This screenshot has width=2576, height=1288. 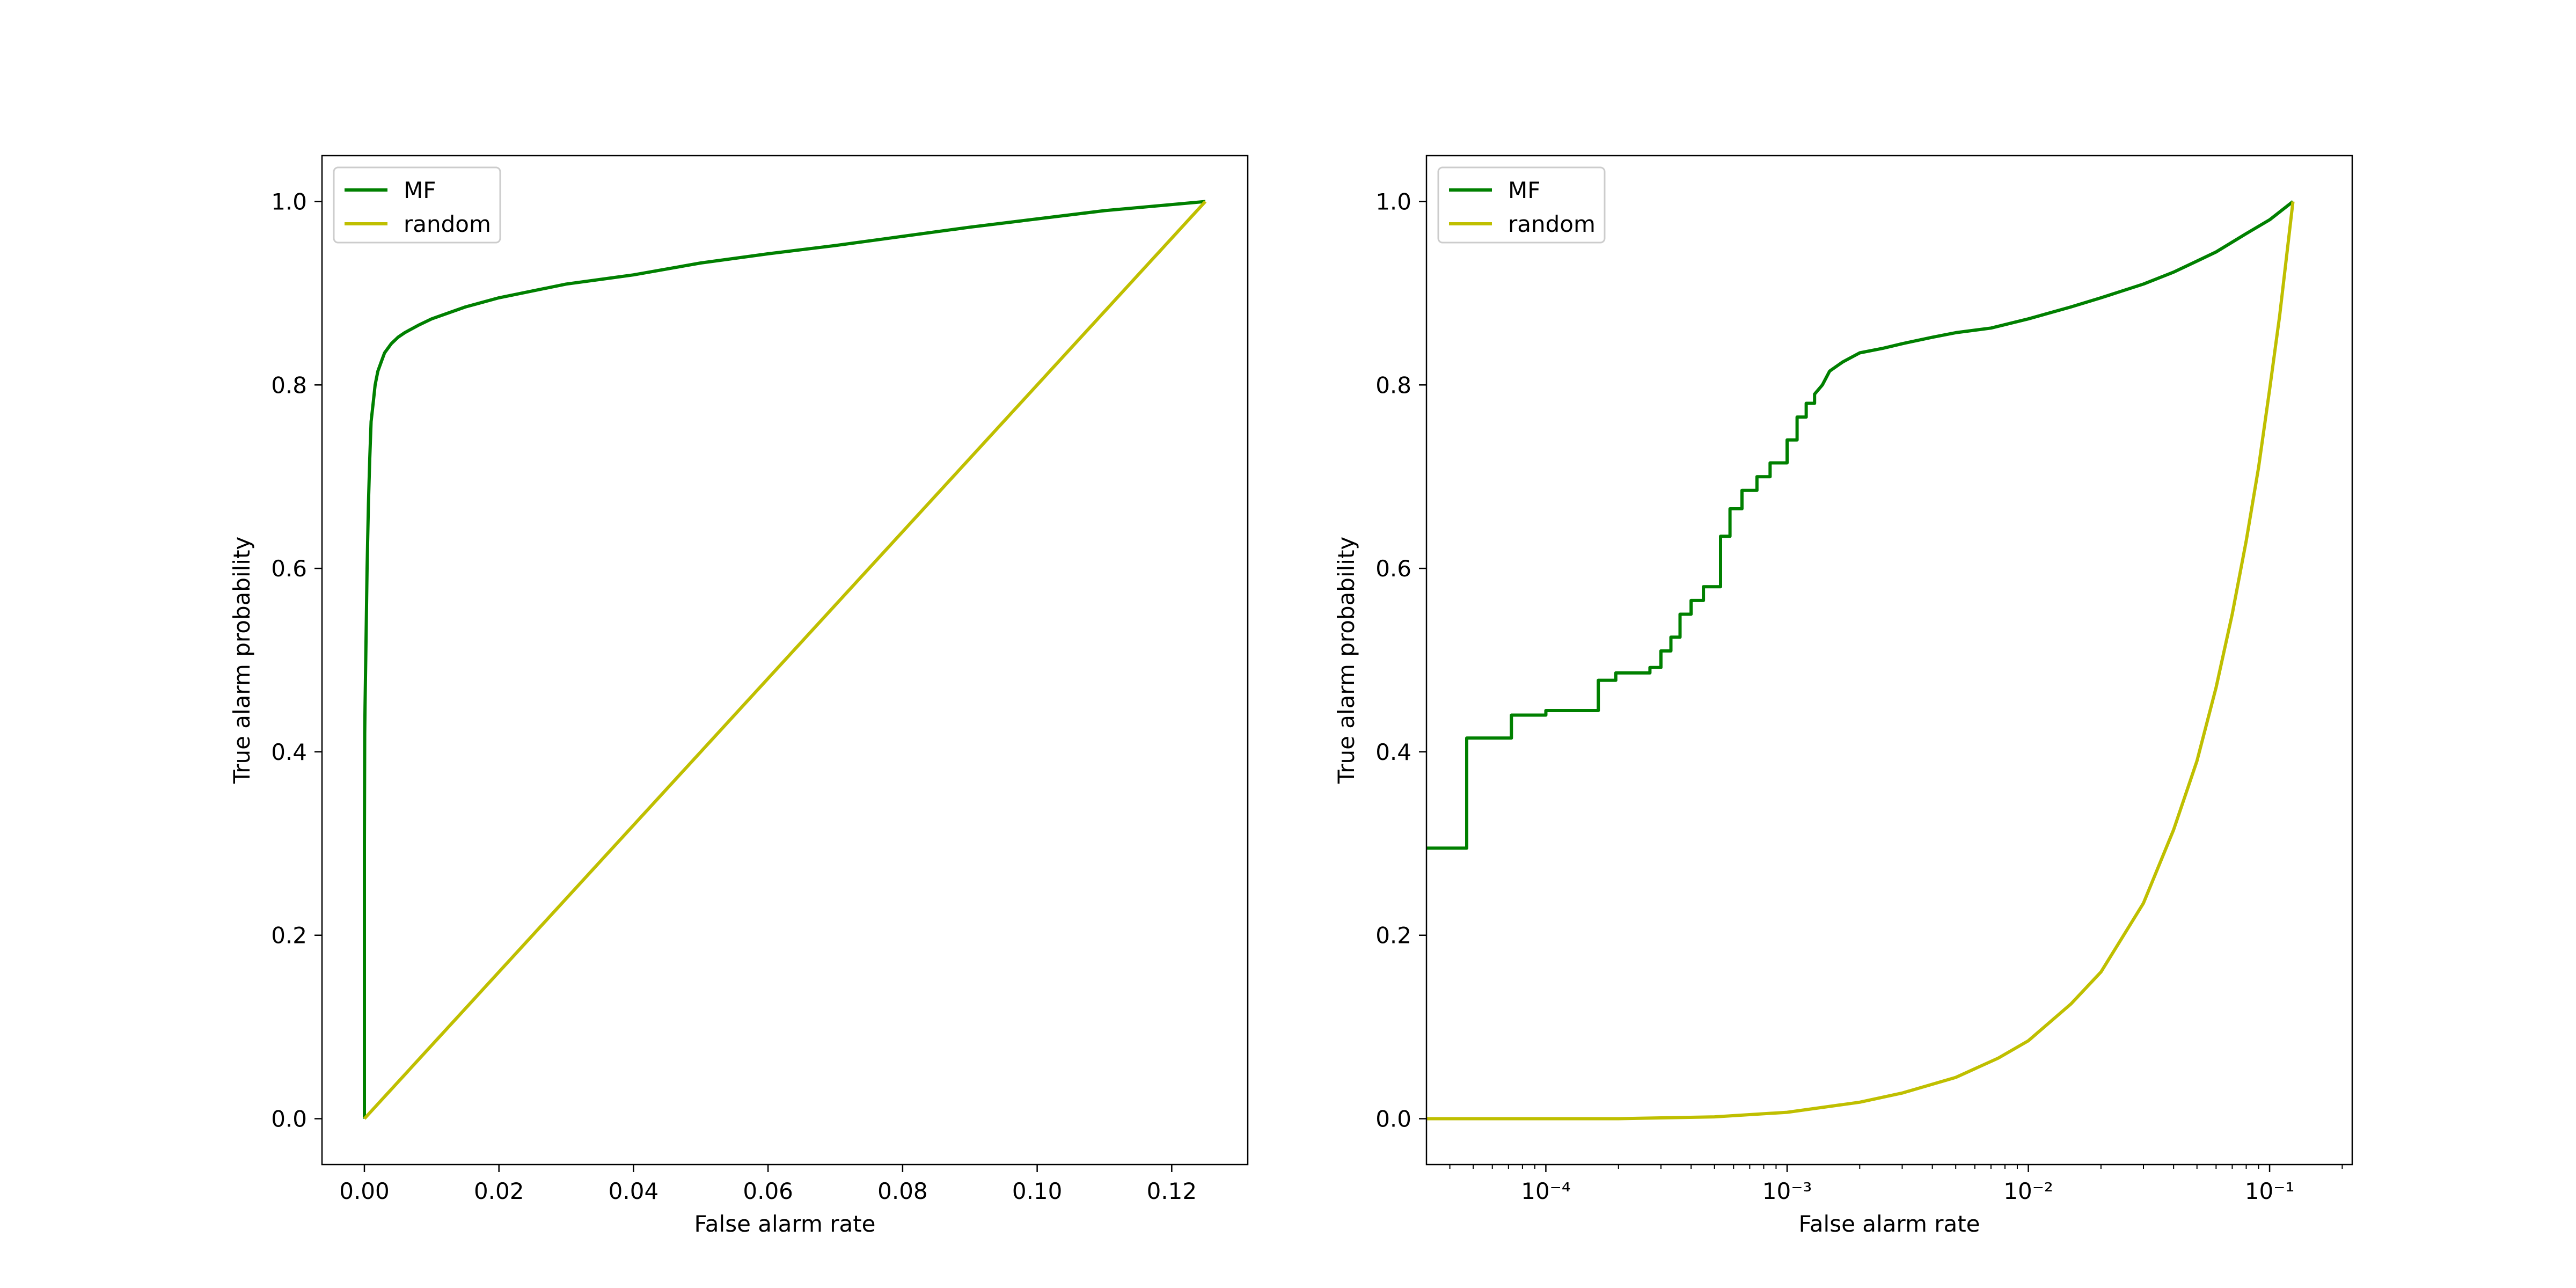 I want to click on x-tick-label: 10⁻¹, so click(x=2269, y=1191).